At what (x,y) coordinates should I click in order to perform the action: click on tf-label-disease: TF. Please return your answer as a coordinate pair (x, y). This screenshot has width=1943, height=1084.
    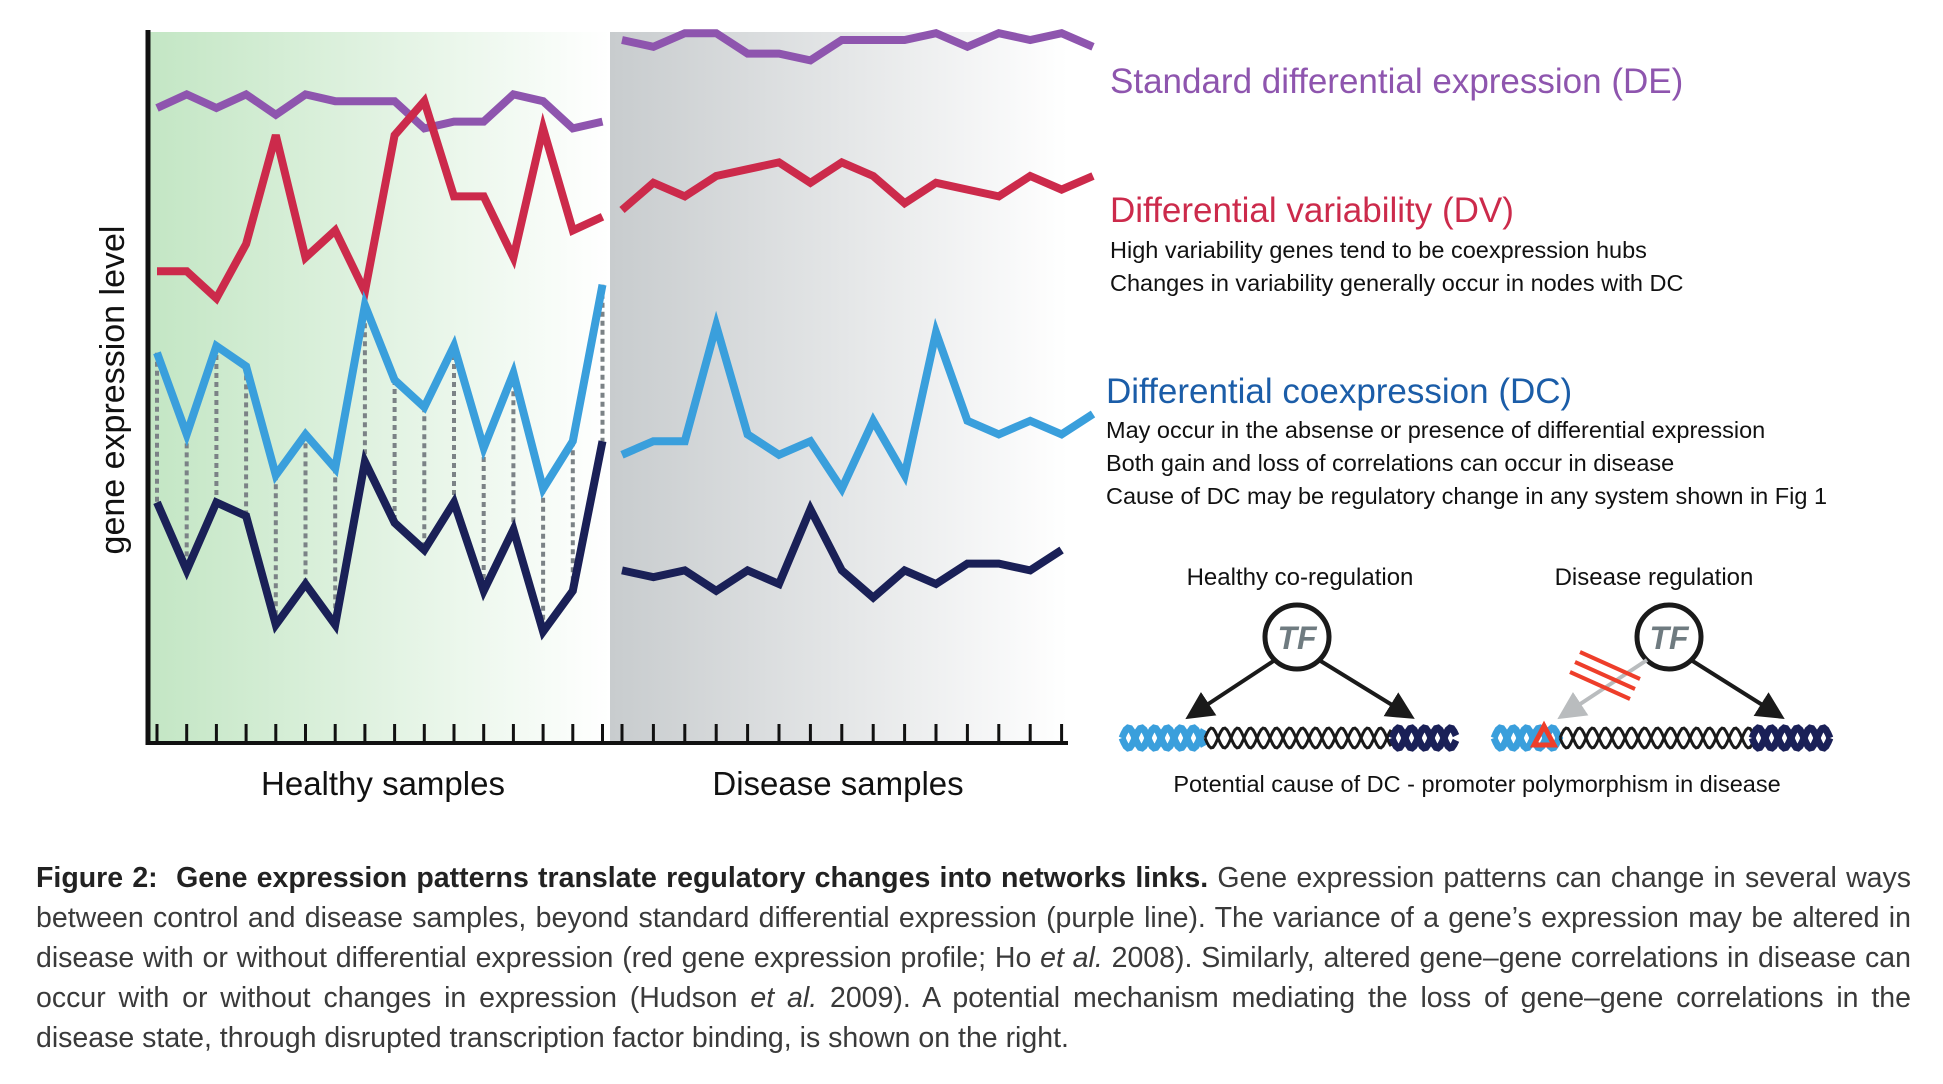
    Looking at the image, I should click on (1669, 638).